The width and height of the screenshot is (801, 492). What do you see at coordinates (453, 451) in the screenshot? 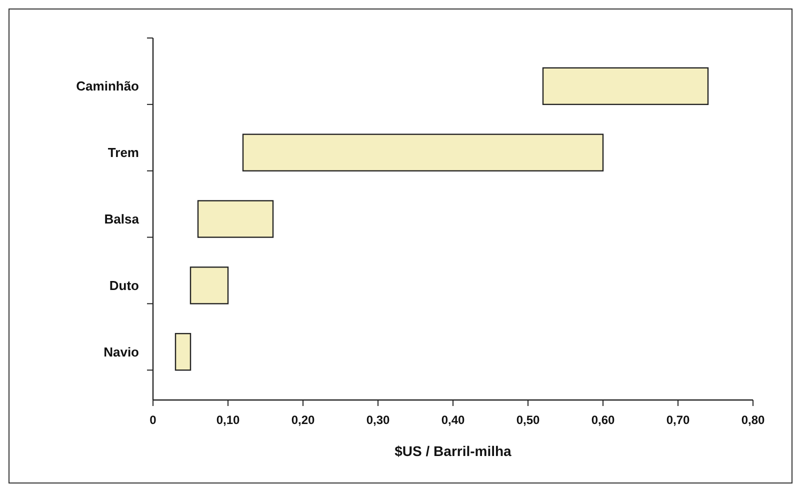
I see `x-axis-title: $US / Barril-milha` at bounding box center [453, 451].